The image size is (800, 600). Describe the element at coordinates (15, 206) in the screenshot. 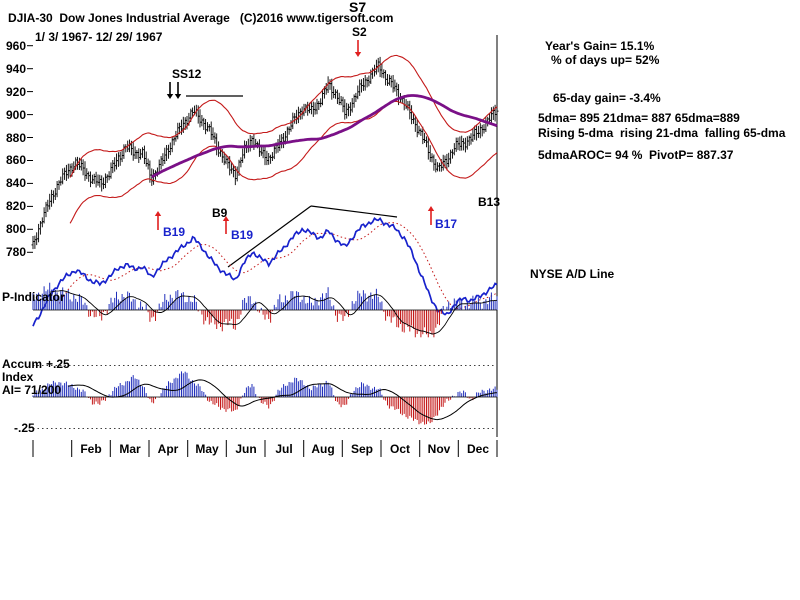

I see `y-tick-820: 820` at that location.